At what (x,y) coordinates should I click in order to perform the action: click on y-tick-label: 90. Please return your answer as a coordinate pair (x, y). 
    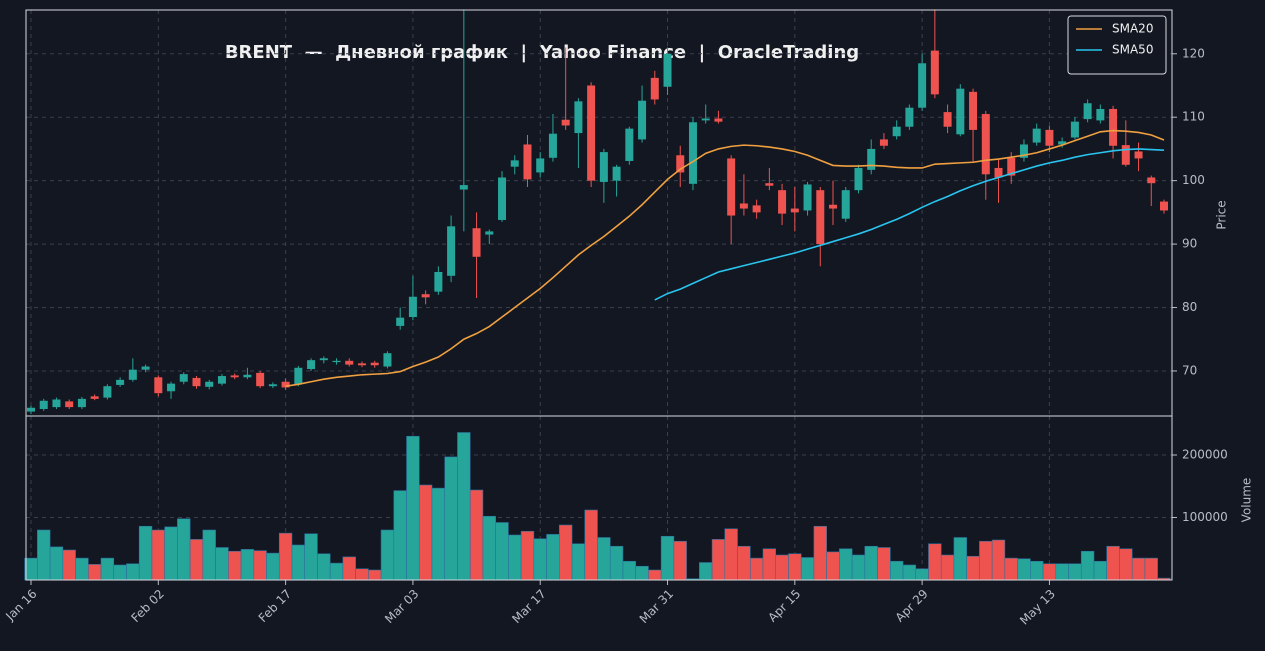
    Looking at the image, I should click on (1189, 244).